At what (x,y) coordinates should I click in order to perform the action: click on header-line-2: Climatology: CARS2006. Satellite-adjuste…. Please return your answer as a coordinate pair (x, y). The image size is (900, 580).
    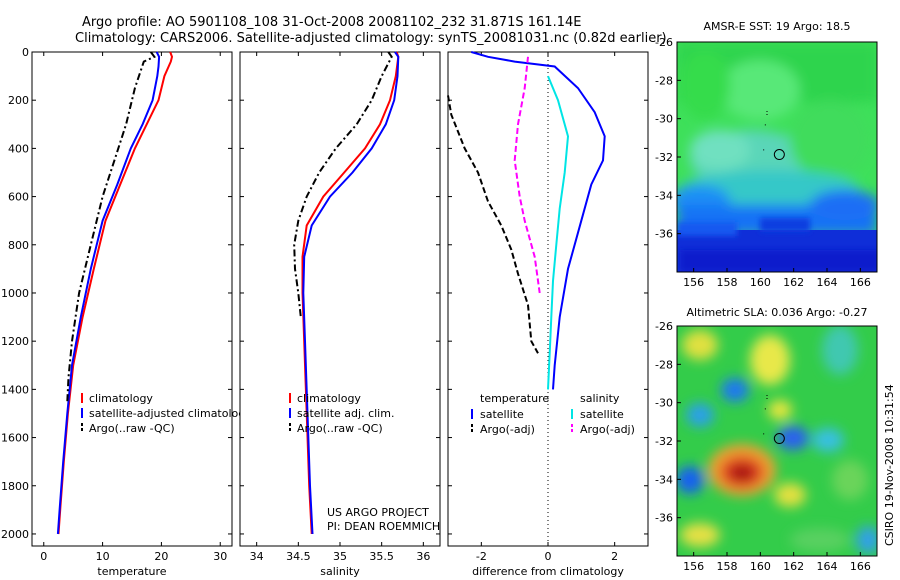
    Looking at the image, I should click on (371, 38).